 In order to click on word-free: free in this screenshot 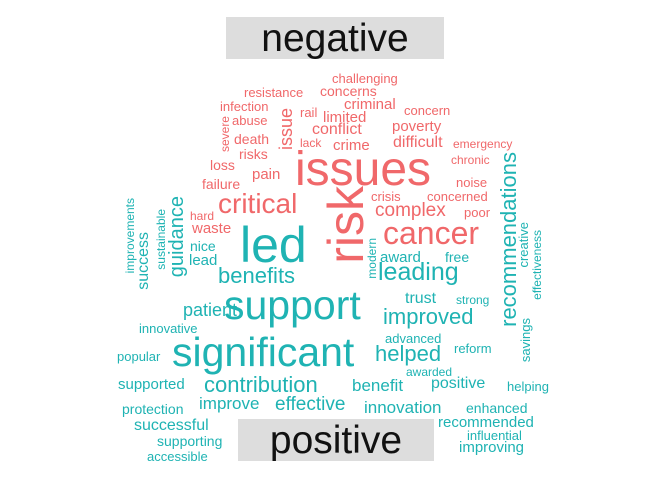, I will do `click(457, 257)`.